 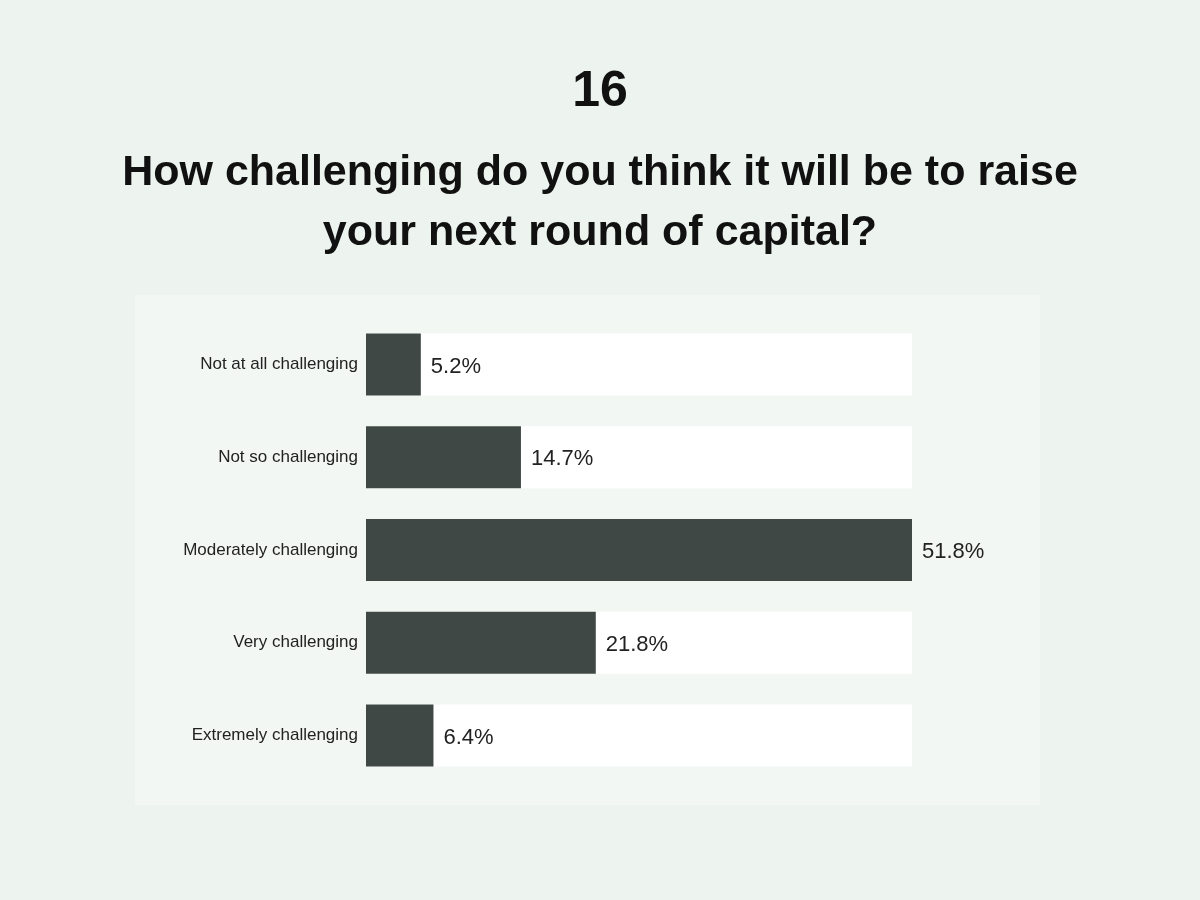 I want to click on y-tick-label: Moderately challenging, so click(x=270, y=549).